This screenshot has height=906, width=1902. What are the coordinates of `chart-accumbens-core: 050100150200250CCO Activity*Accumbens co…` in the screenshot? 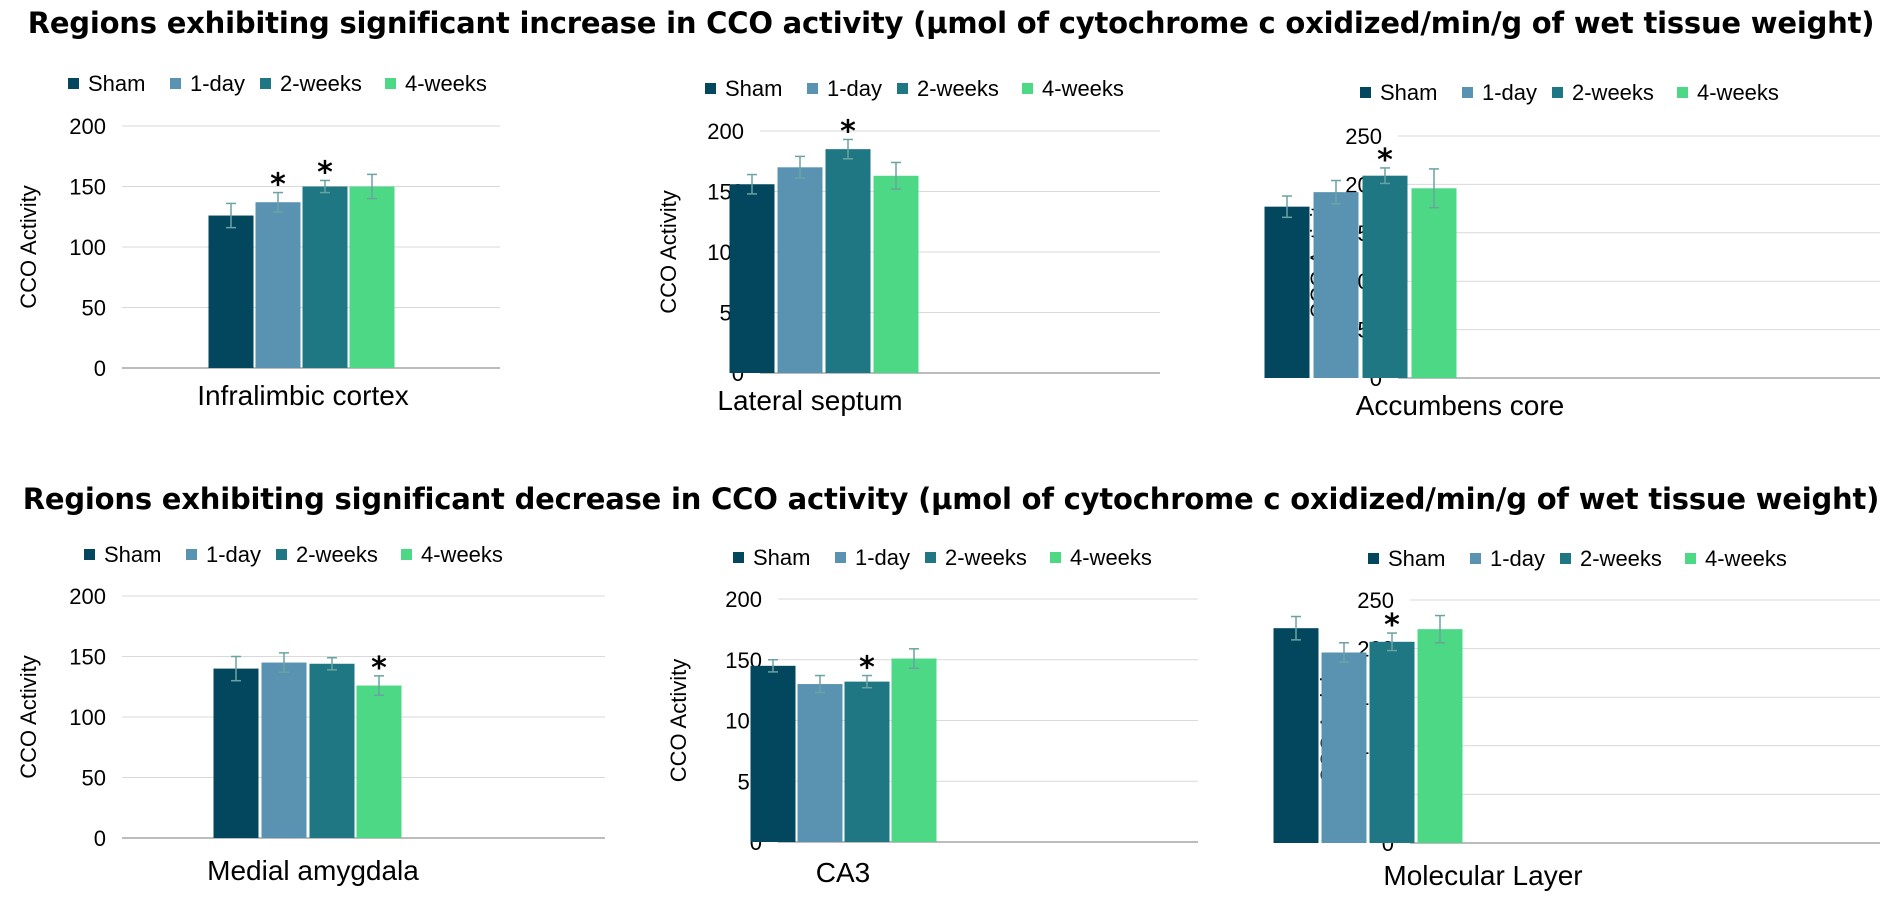 It's located at (1572, 250).